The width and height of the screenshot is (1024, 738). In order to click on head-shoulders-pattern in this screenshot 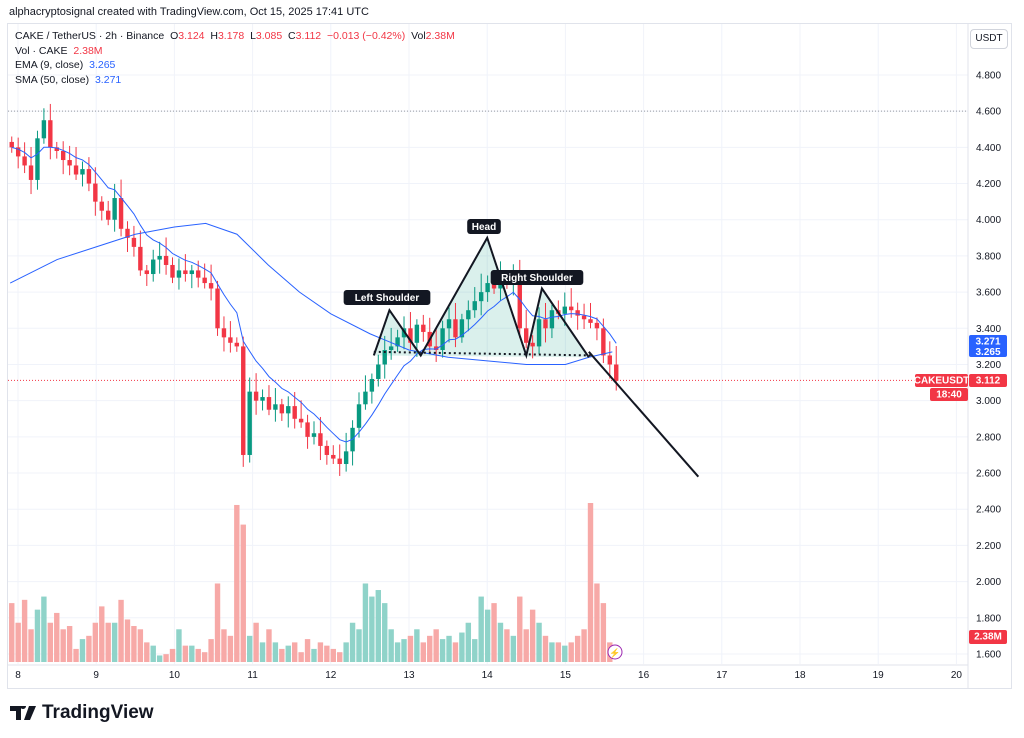, I will do `click(481, 297)`.